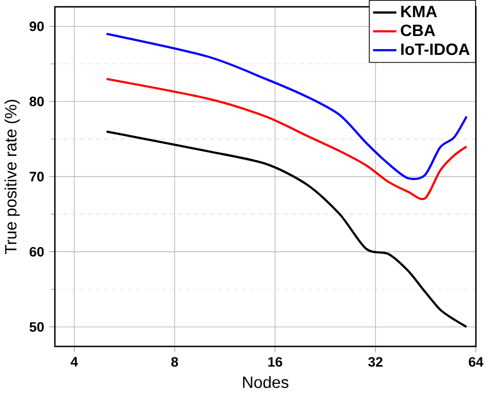 This screenshot has width=488, height=393. I want to click on legend-label: CBA, so click(418, 30).